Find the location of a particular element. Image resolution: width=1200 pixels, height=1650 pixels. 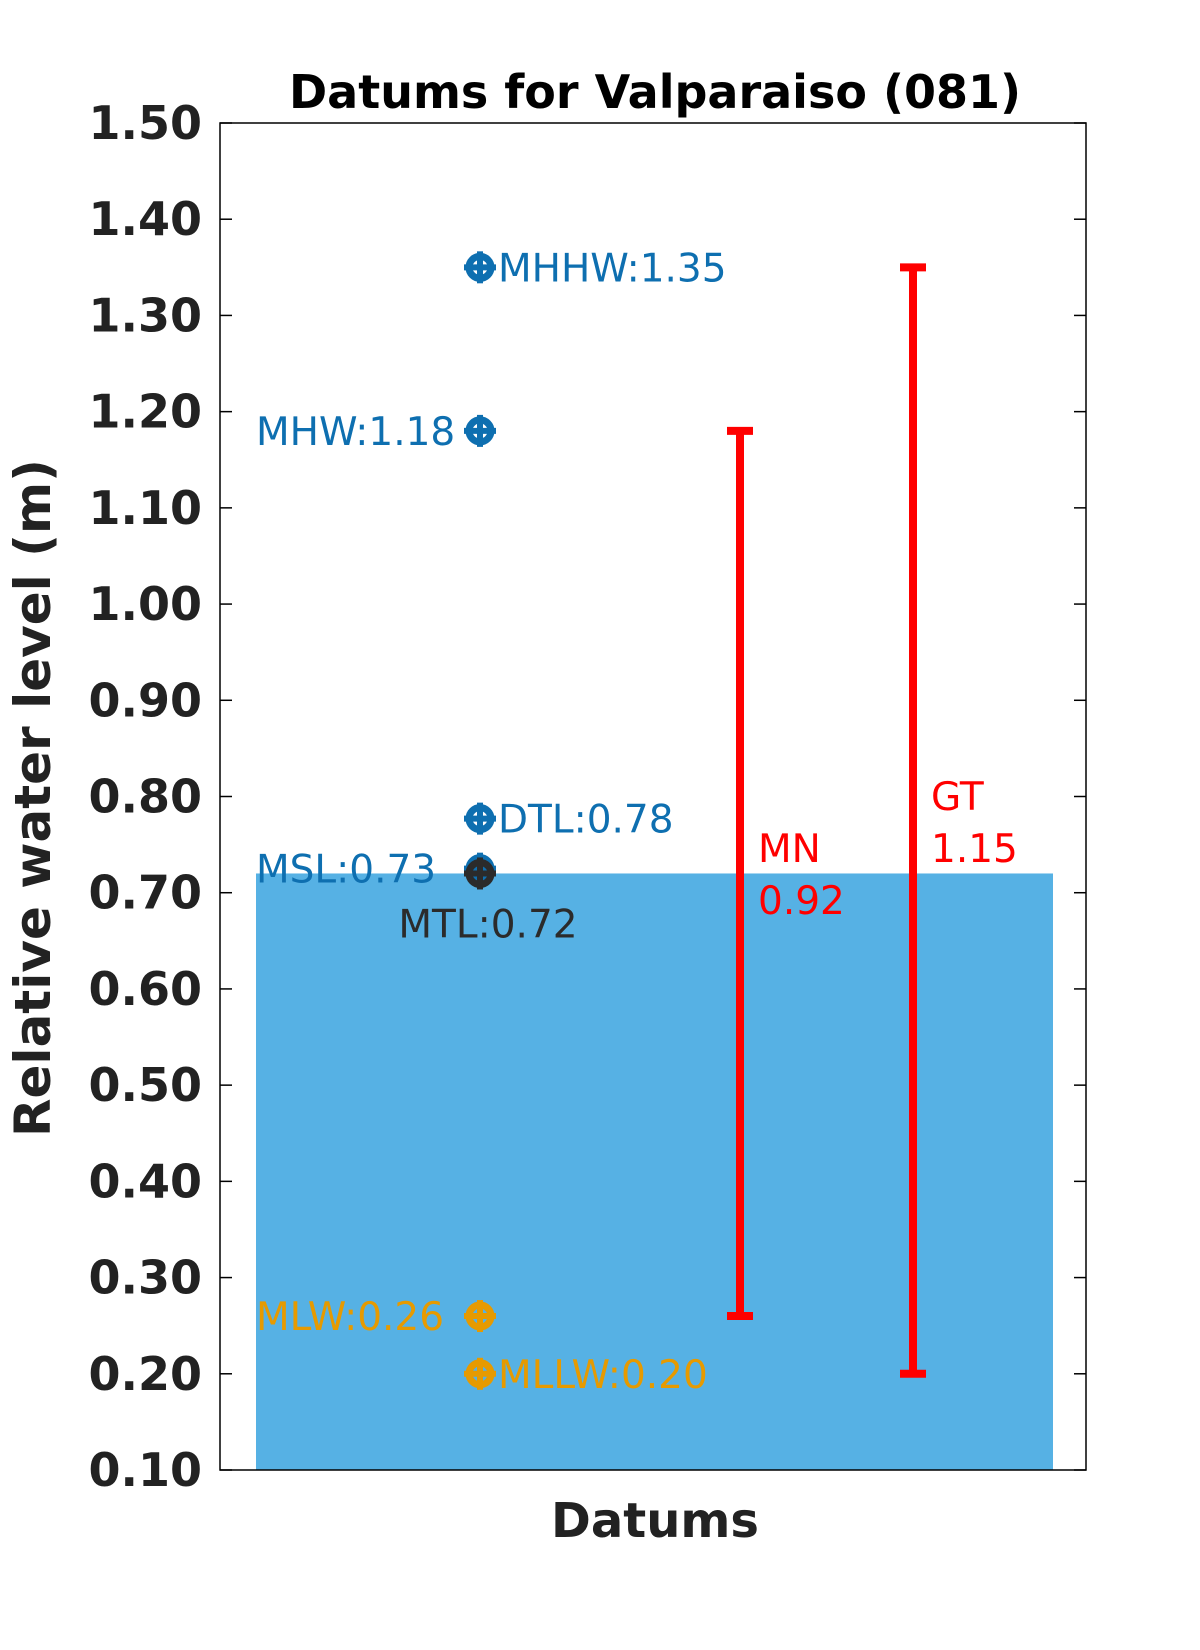

y-axis-label: Relative water level (m) is located at coordinates (33, 798).